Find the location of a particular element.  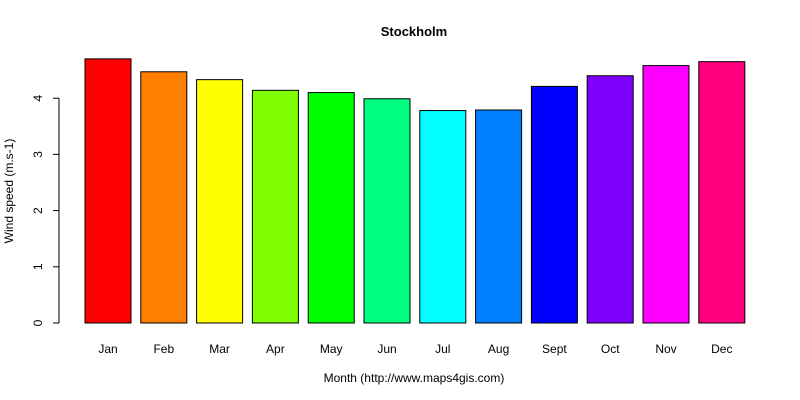

x-tick-label-sept: Sept is located at coordinates (554, 349).